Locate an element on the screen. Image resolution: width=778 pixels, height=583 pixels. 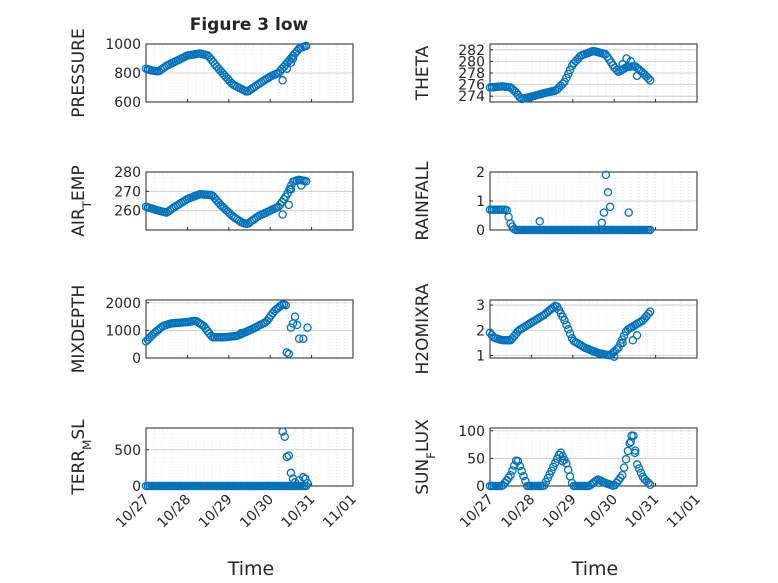
y-axis-label: THETA is located at coordinates (423, 73).